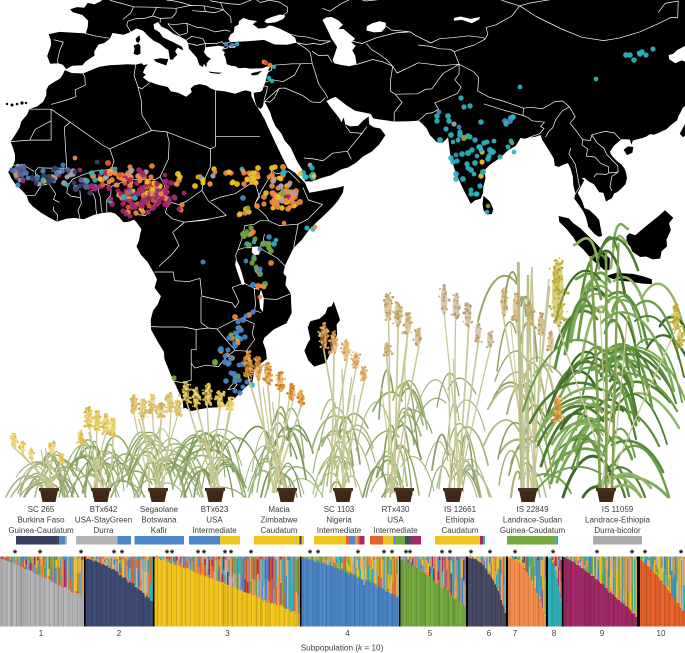 Image resolution: width=685 pixels, height=653 pixels. I want to click on svg-text: Zimbabwe, so click(279, 520).